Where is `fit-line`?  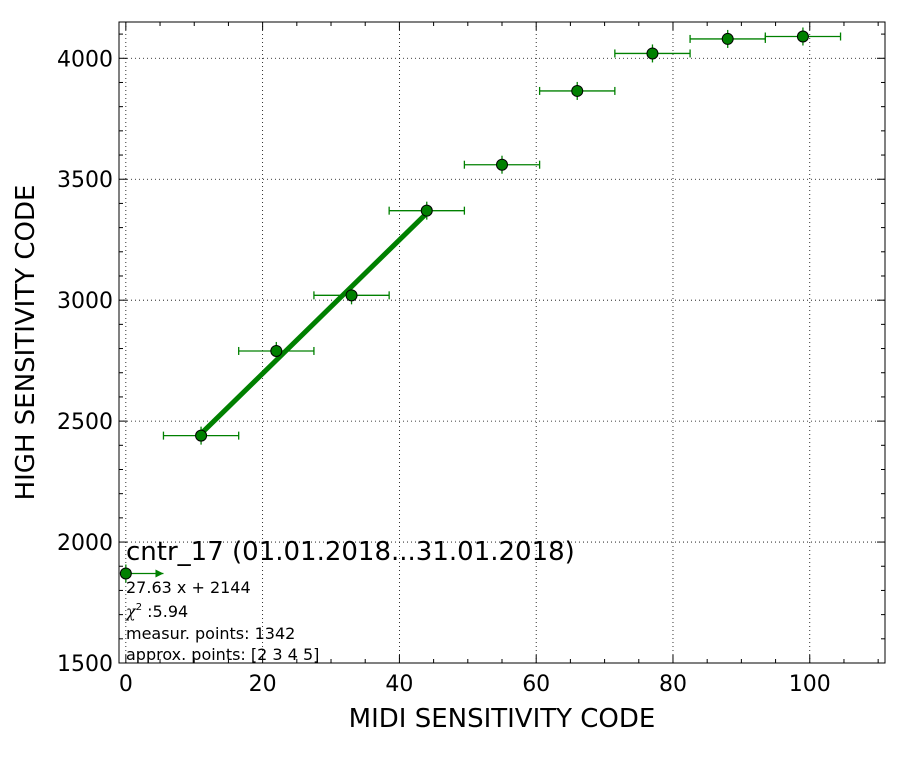
fit-line is located at coordinates (314, 323).